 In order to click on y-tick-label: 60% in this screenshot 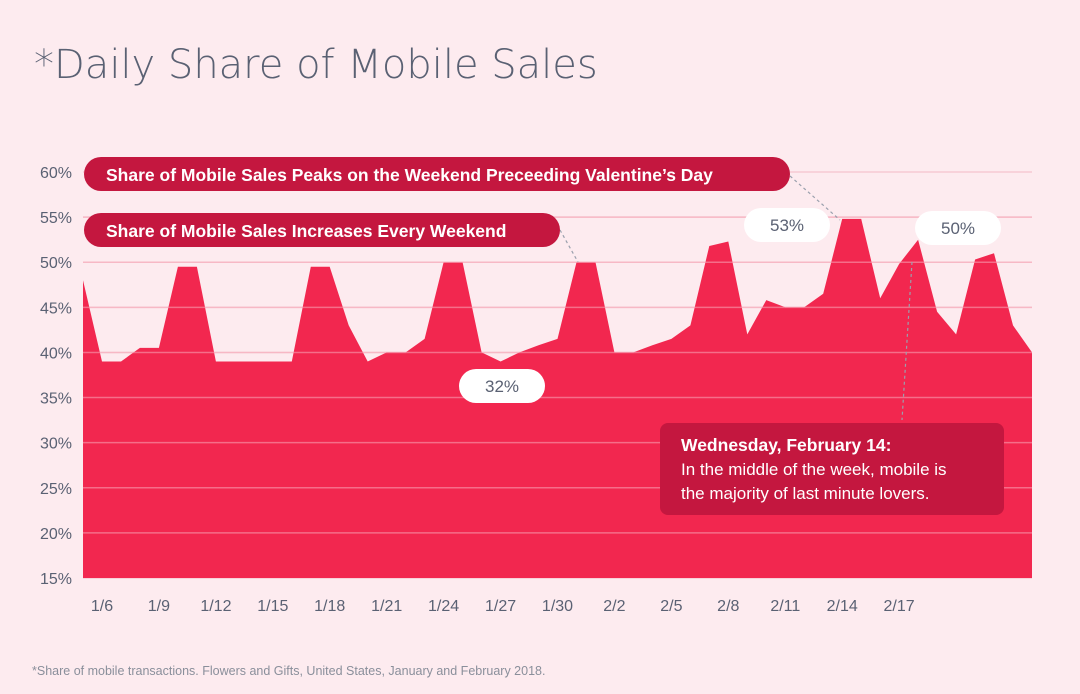, I will do `click(56, 173)`.